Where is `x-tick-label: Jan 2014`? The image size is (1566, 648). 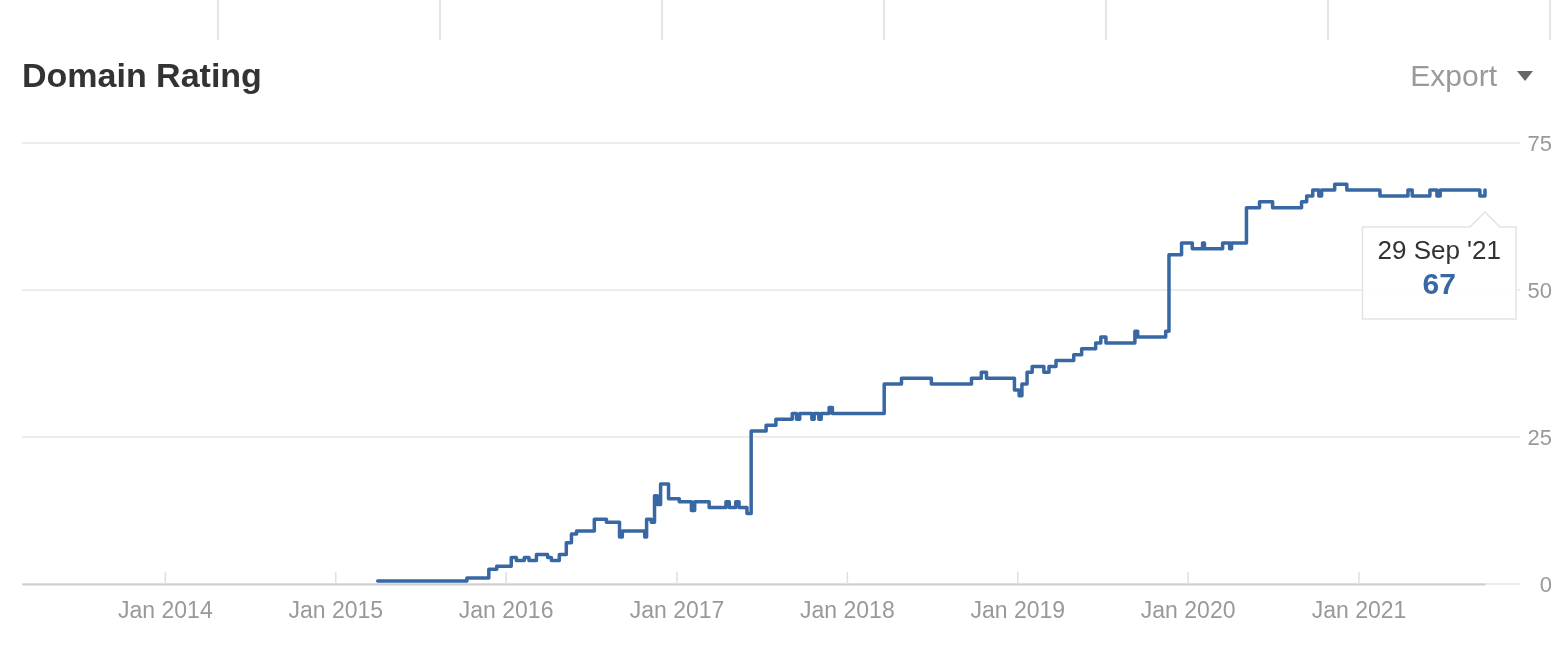
x-tick-label: Jan 2014 is located at coordinates (165, 610).